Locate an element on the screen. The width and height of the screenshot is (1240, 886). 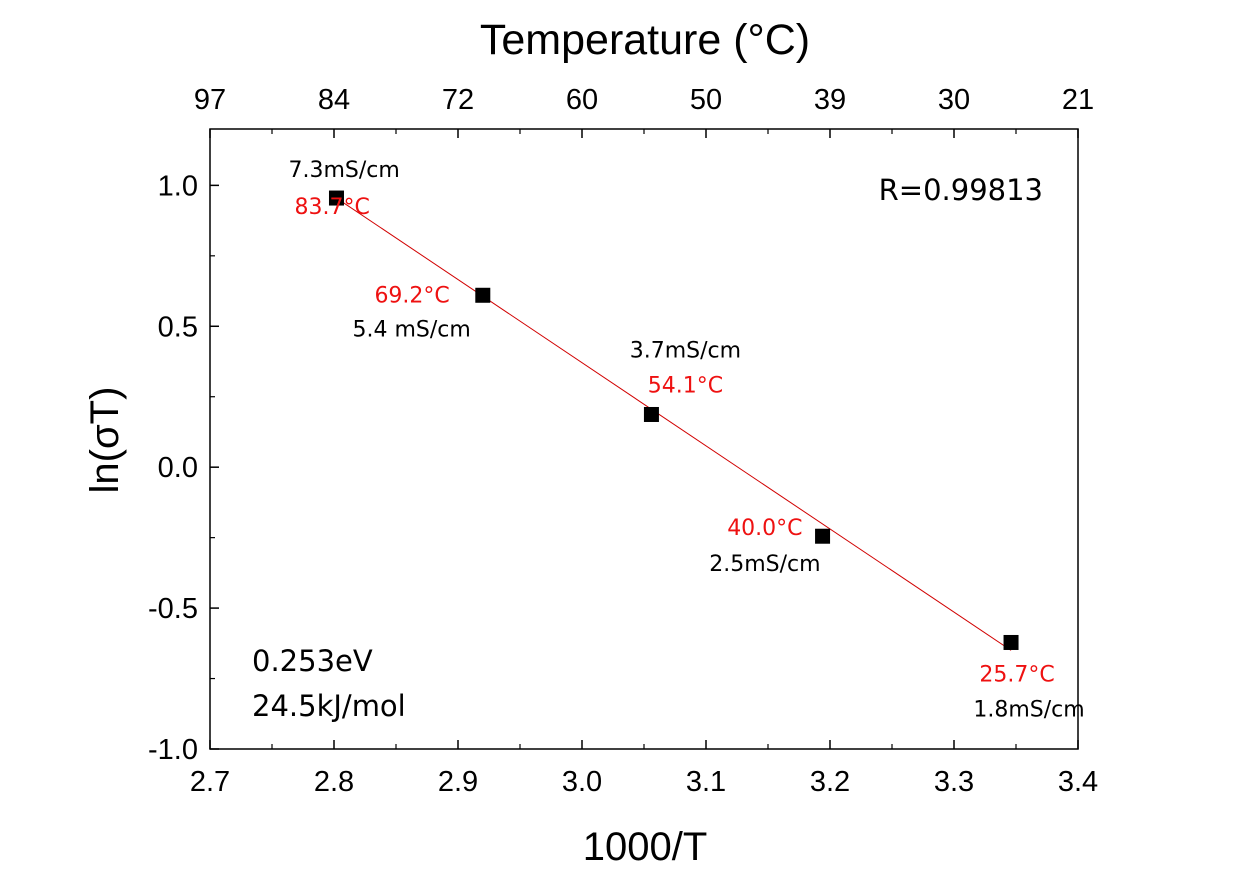
x-axis-title: 1000/T is located at coordinates (645, 847).